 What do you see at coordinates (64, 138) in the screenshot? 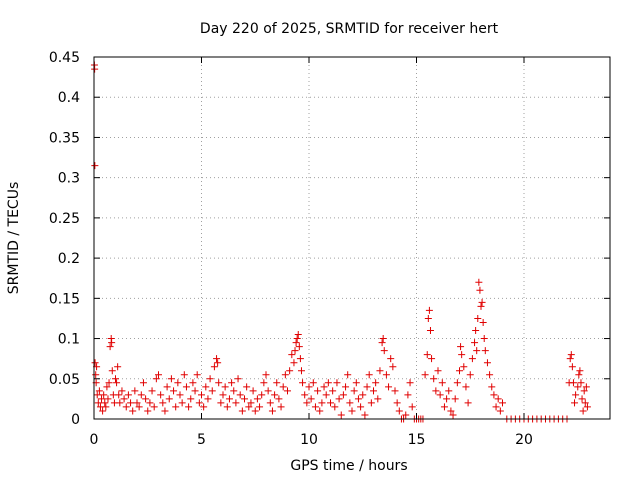
I see `y-tick-label: 0.35` at bounding box center [64, 138].